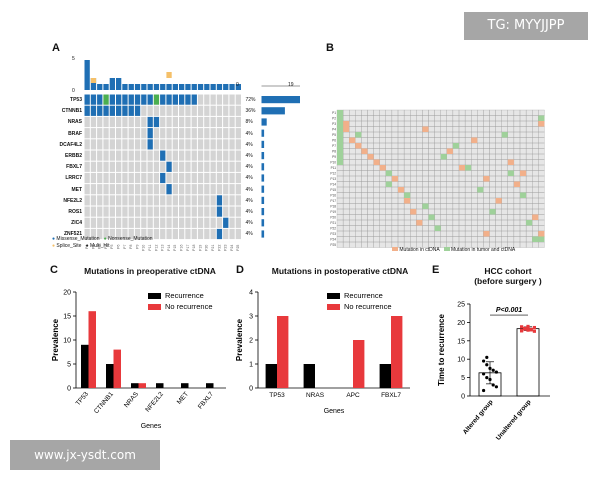 This screenshot has width=600, height=480. I want to click on y-tick-label: 0, so click(251, 389).